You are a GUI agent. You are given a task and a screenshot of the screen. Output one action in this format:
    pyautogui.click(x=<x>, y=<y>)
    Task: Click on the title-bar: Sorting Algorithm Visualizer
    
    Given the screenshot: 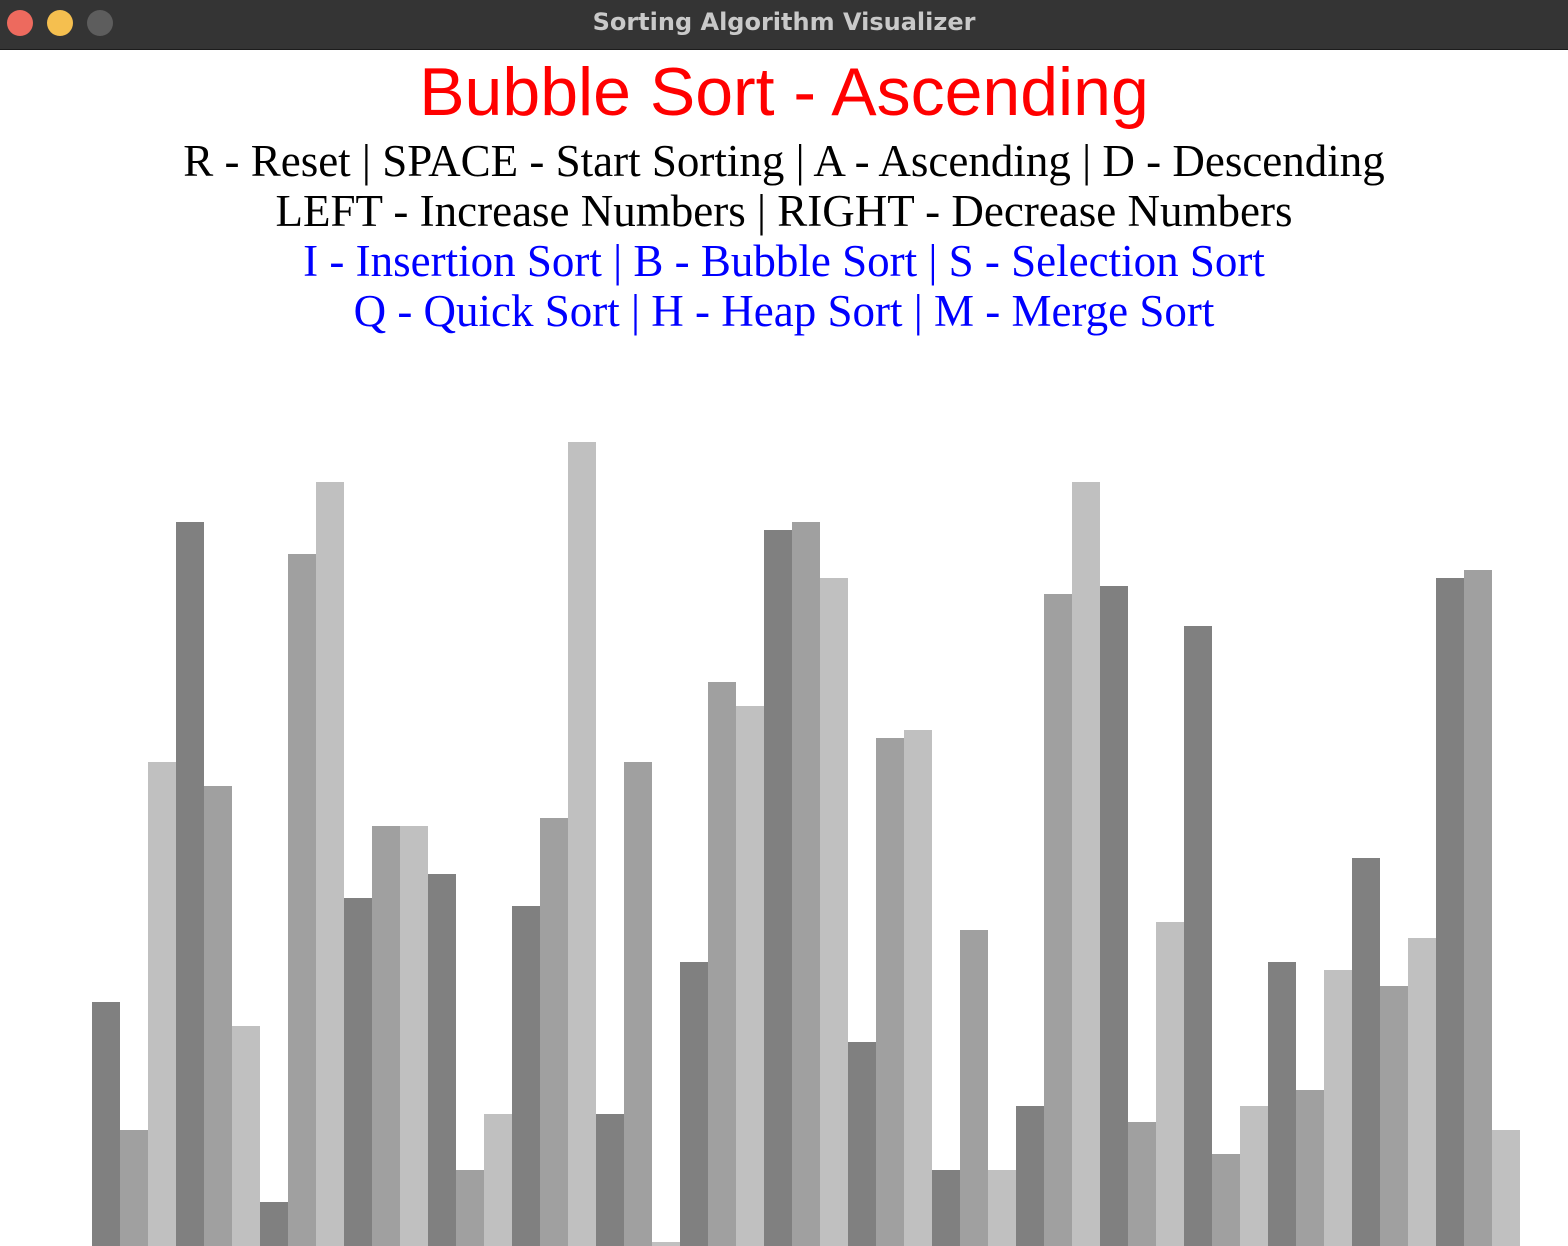 What is the action you would take?
    pyautogui.click(x=784, y=25)
    